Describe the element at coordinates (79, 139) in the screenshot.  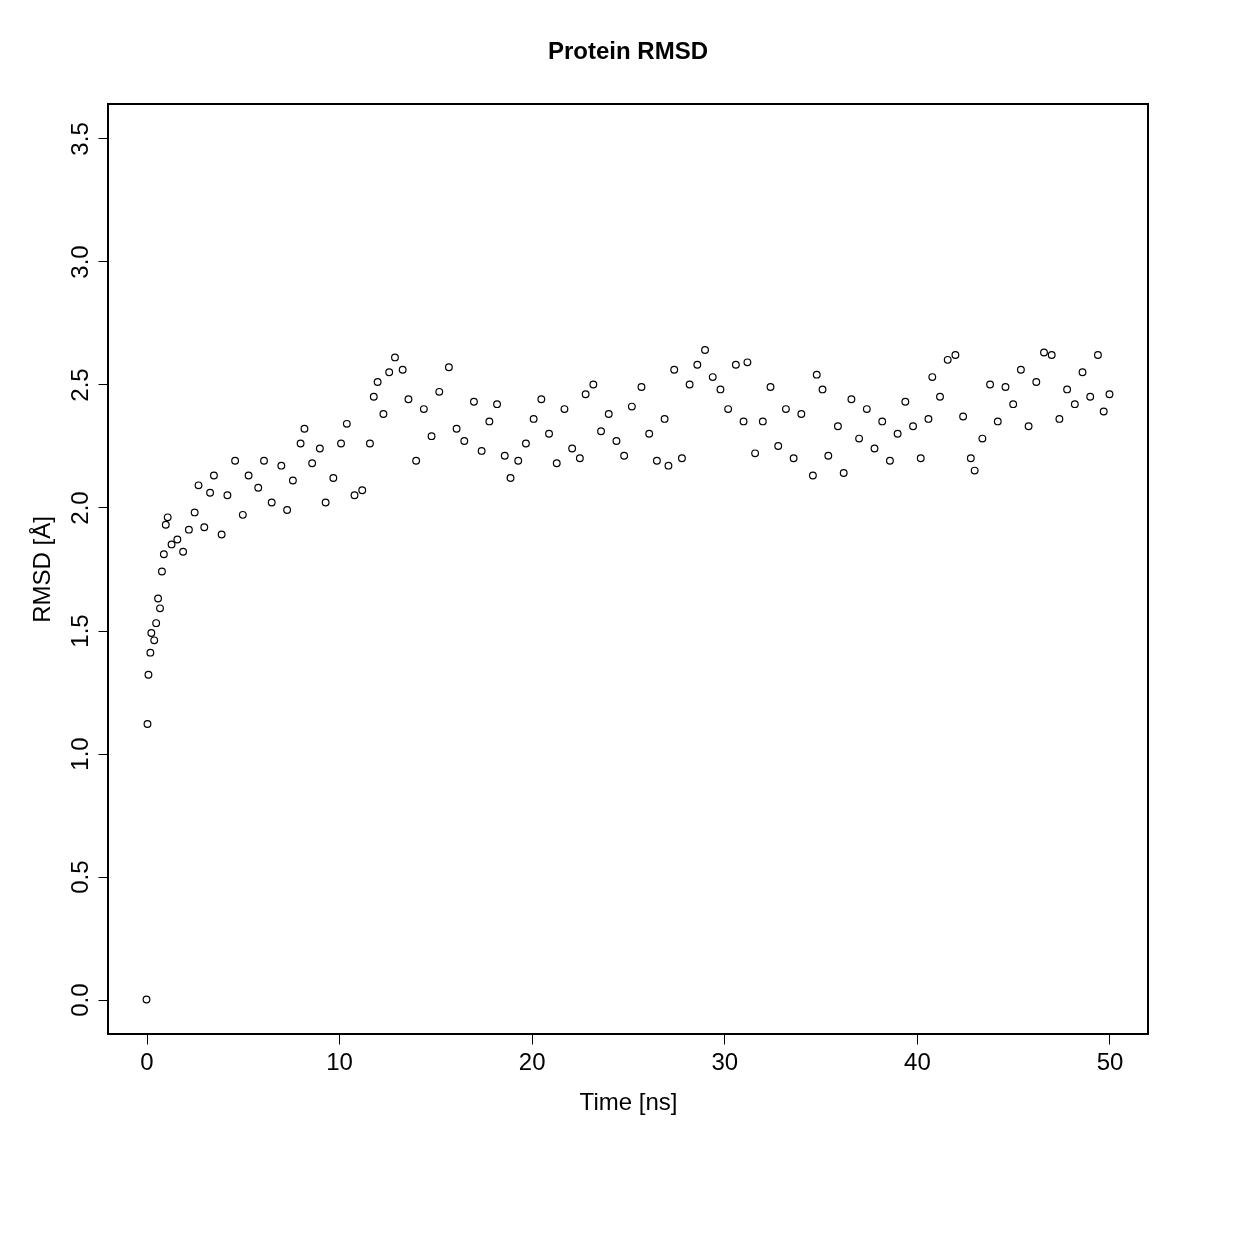
I see `y-tick-label: 3.5` at that location.